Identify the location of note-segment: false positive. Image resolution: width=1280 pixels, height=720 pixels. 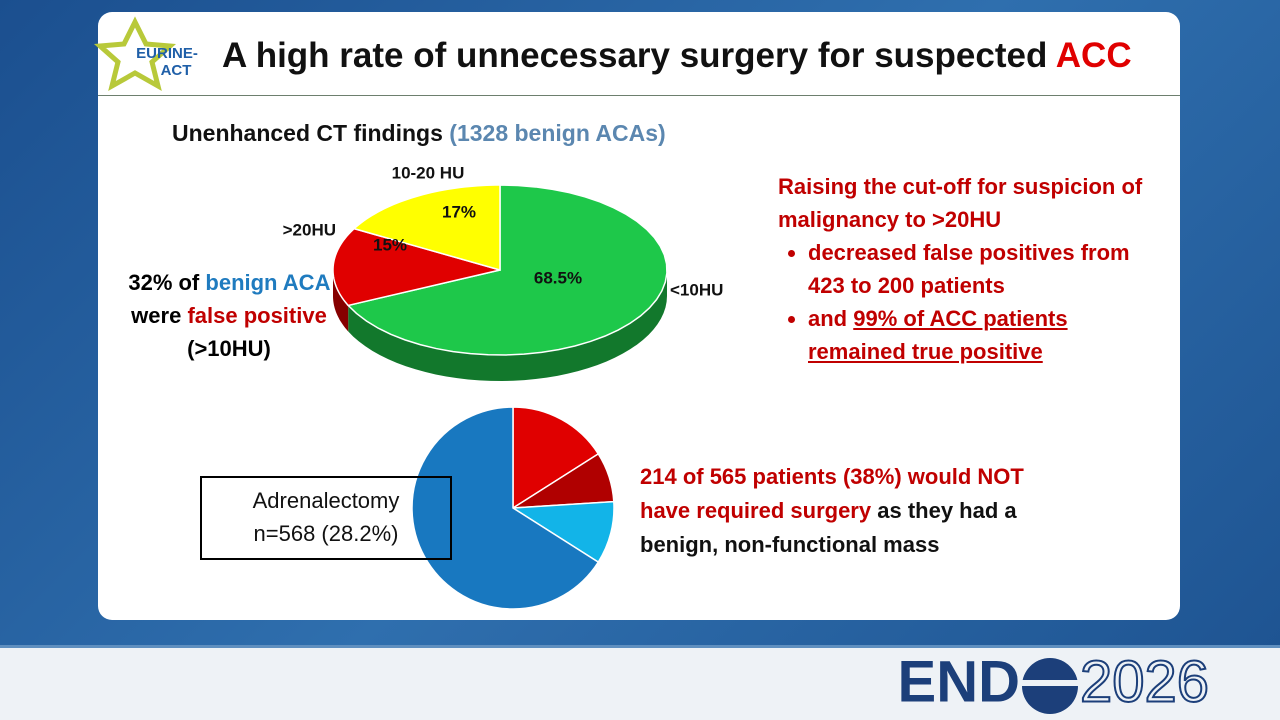
(257, 315).